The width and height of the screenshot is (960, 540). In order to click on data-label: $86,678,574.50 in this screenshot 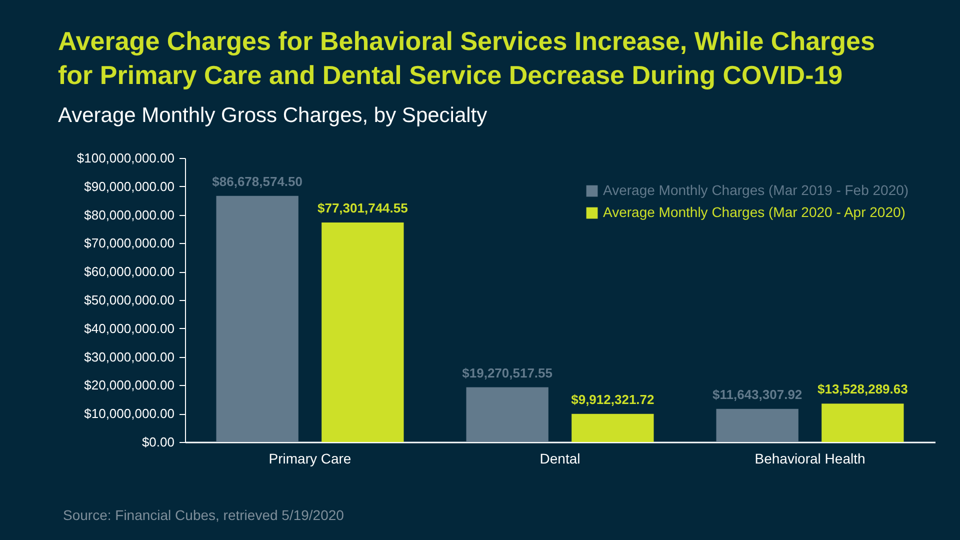, I will do `click(257, 181)`.